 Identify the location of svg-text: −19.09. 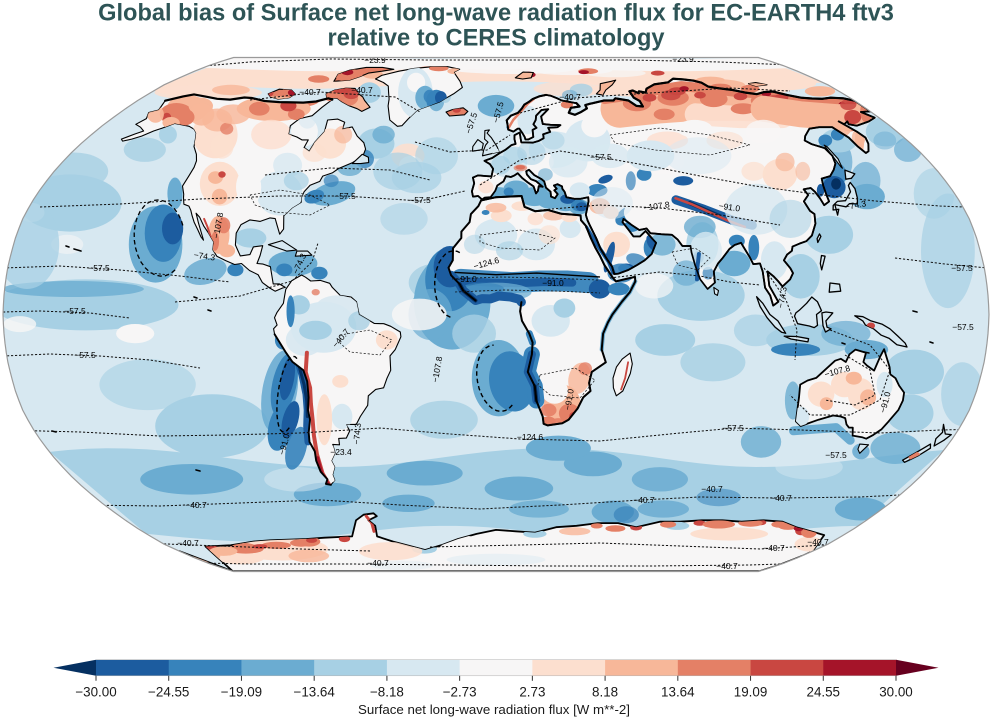
(241, 692).